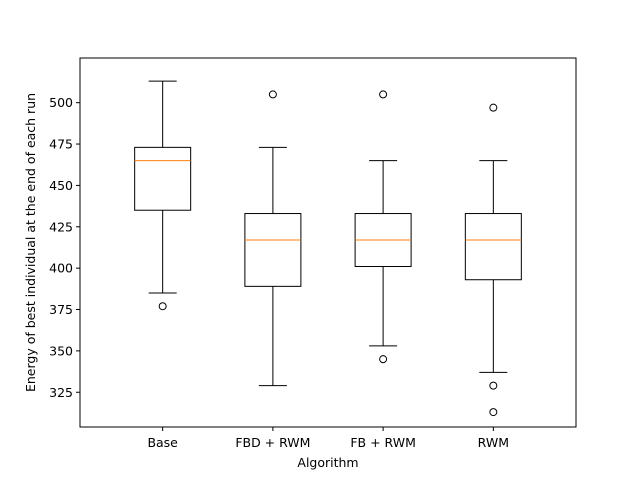 The image size is (640, 480). I want to click on x-tick-label: RWM, so click(493, 442).